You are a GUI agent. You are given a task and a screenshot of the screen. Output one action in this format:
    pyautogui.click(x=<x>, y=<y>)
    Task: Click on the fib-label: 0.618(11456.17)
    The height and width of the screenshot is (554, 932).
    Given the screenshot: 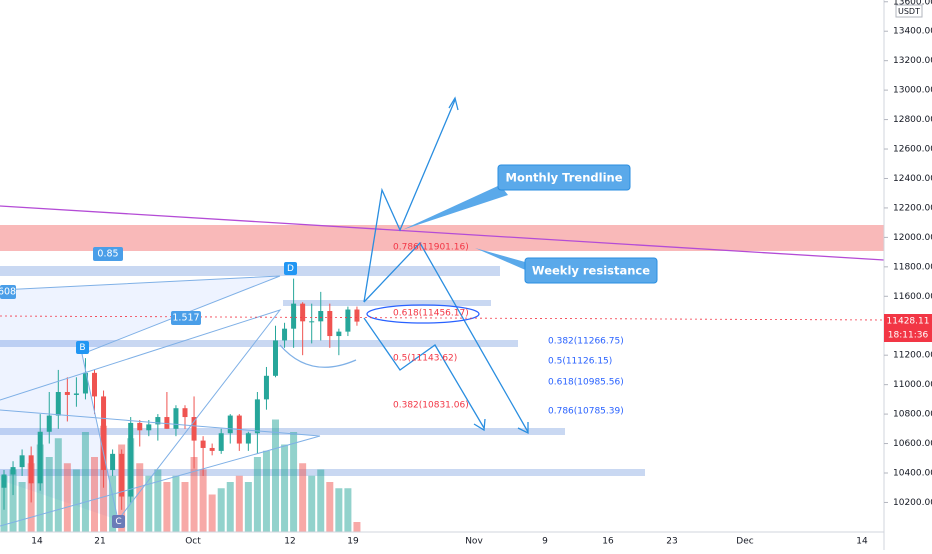 What is the action you would take?
    pyautogui.click(x=431, y=314)
    